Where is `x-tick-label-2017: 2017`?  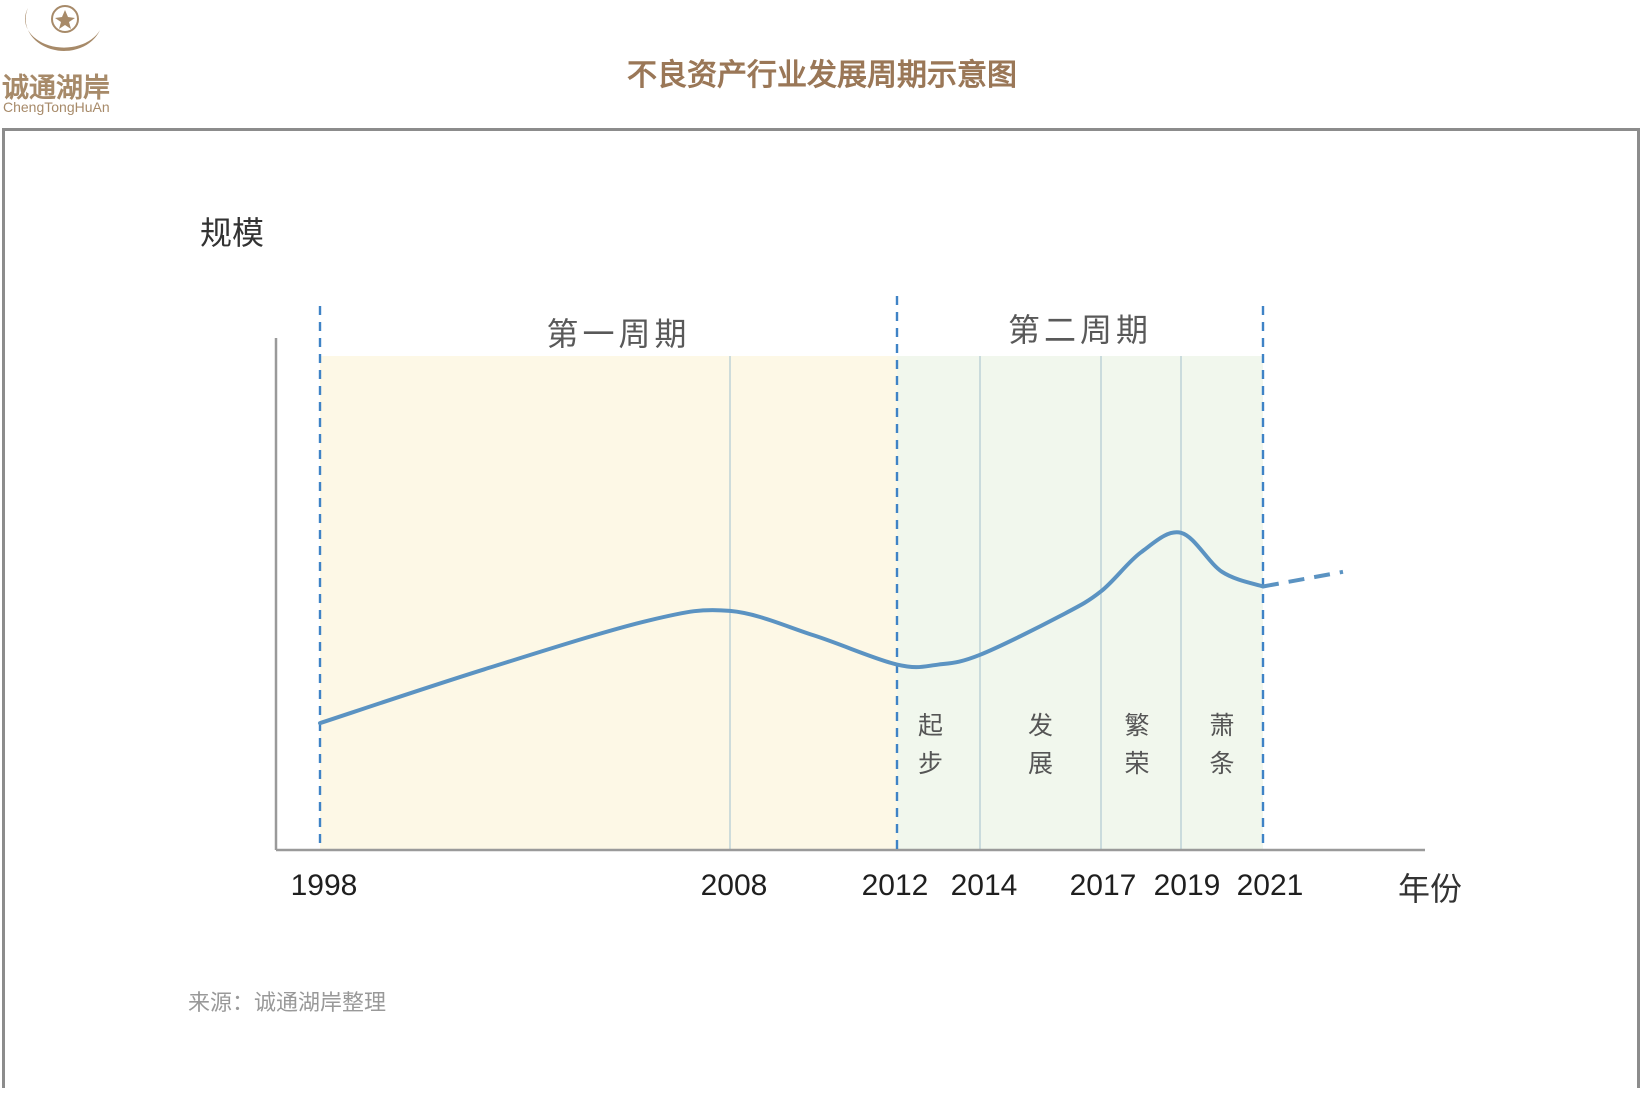 x-tick-label-2017: 2017 is located at coordinates (1103, 885).